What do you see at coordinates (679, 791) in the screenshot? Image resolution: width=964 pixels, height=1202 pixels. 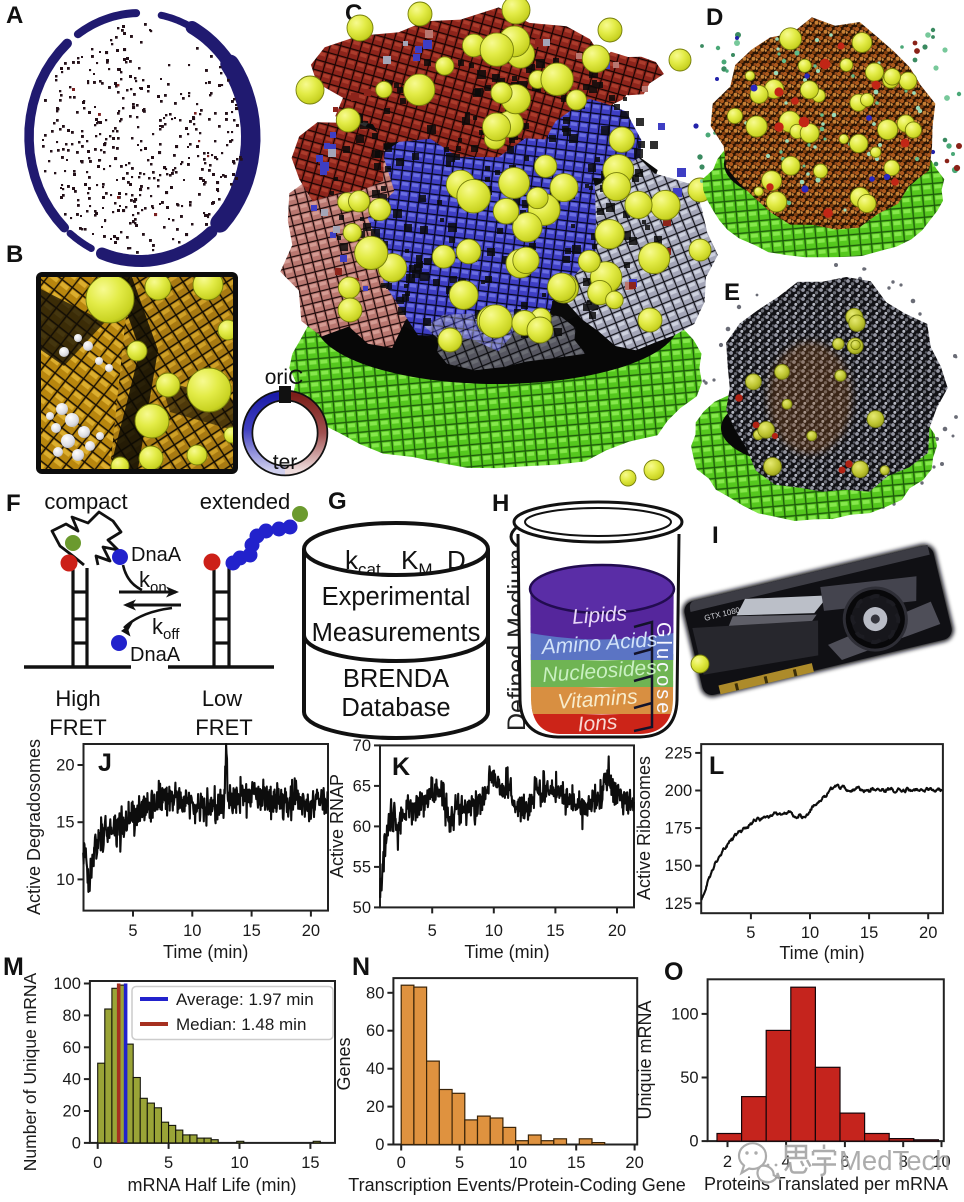 I see `svg-text: 200` at bounding box center [679, 791].